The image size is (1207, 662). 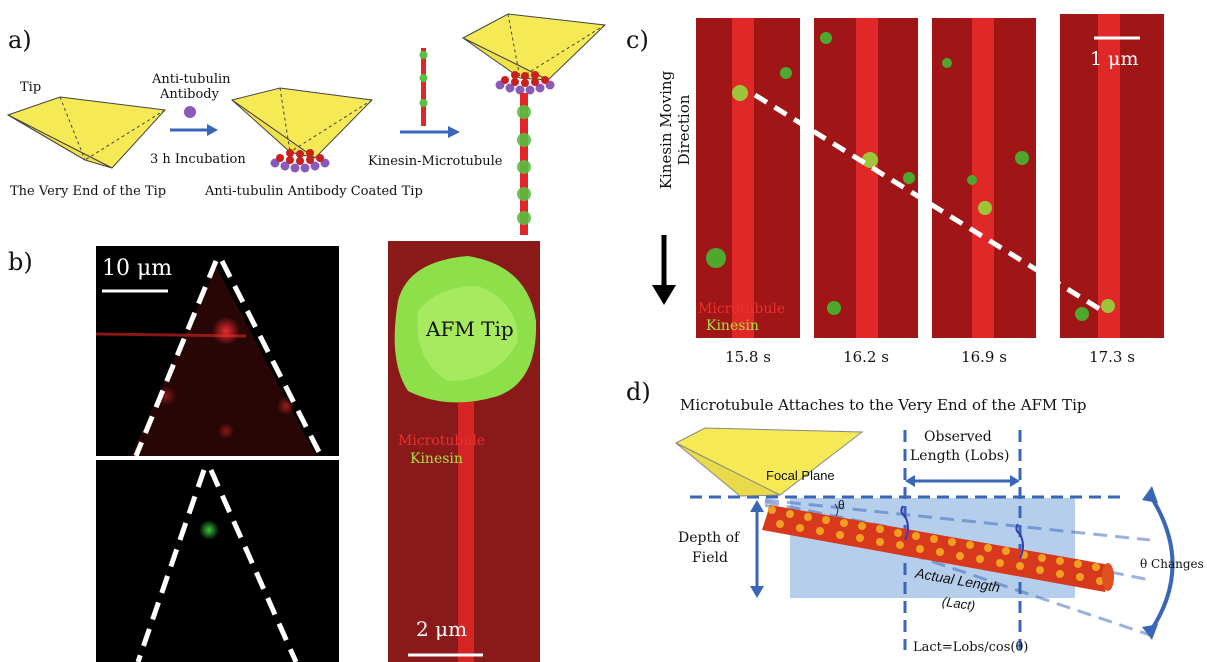 What do you see at coordinates (525, 83) in the screenshot?
I see `tip3-antibody-coating` at bounding box center [525, 83].